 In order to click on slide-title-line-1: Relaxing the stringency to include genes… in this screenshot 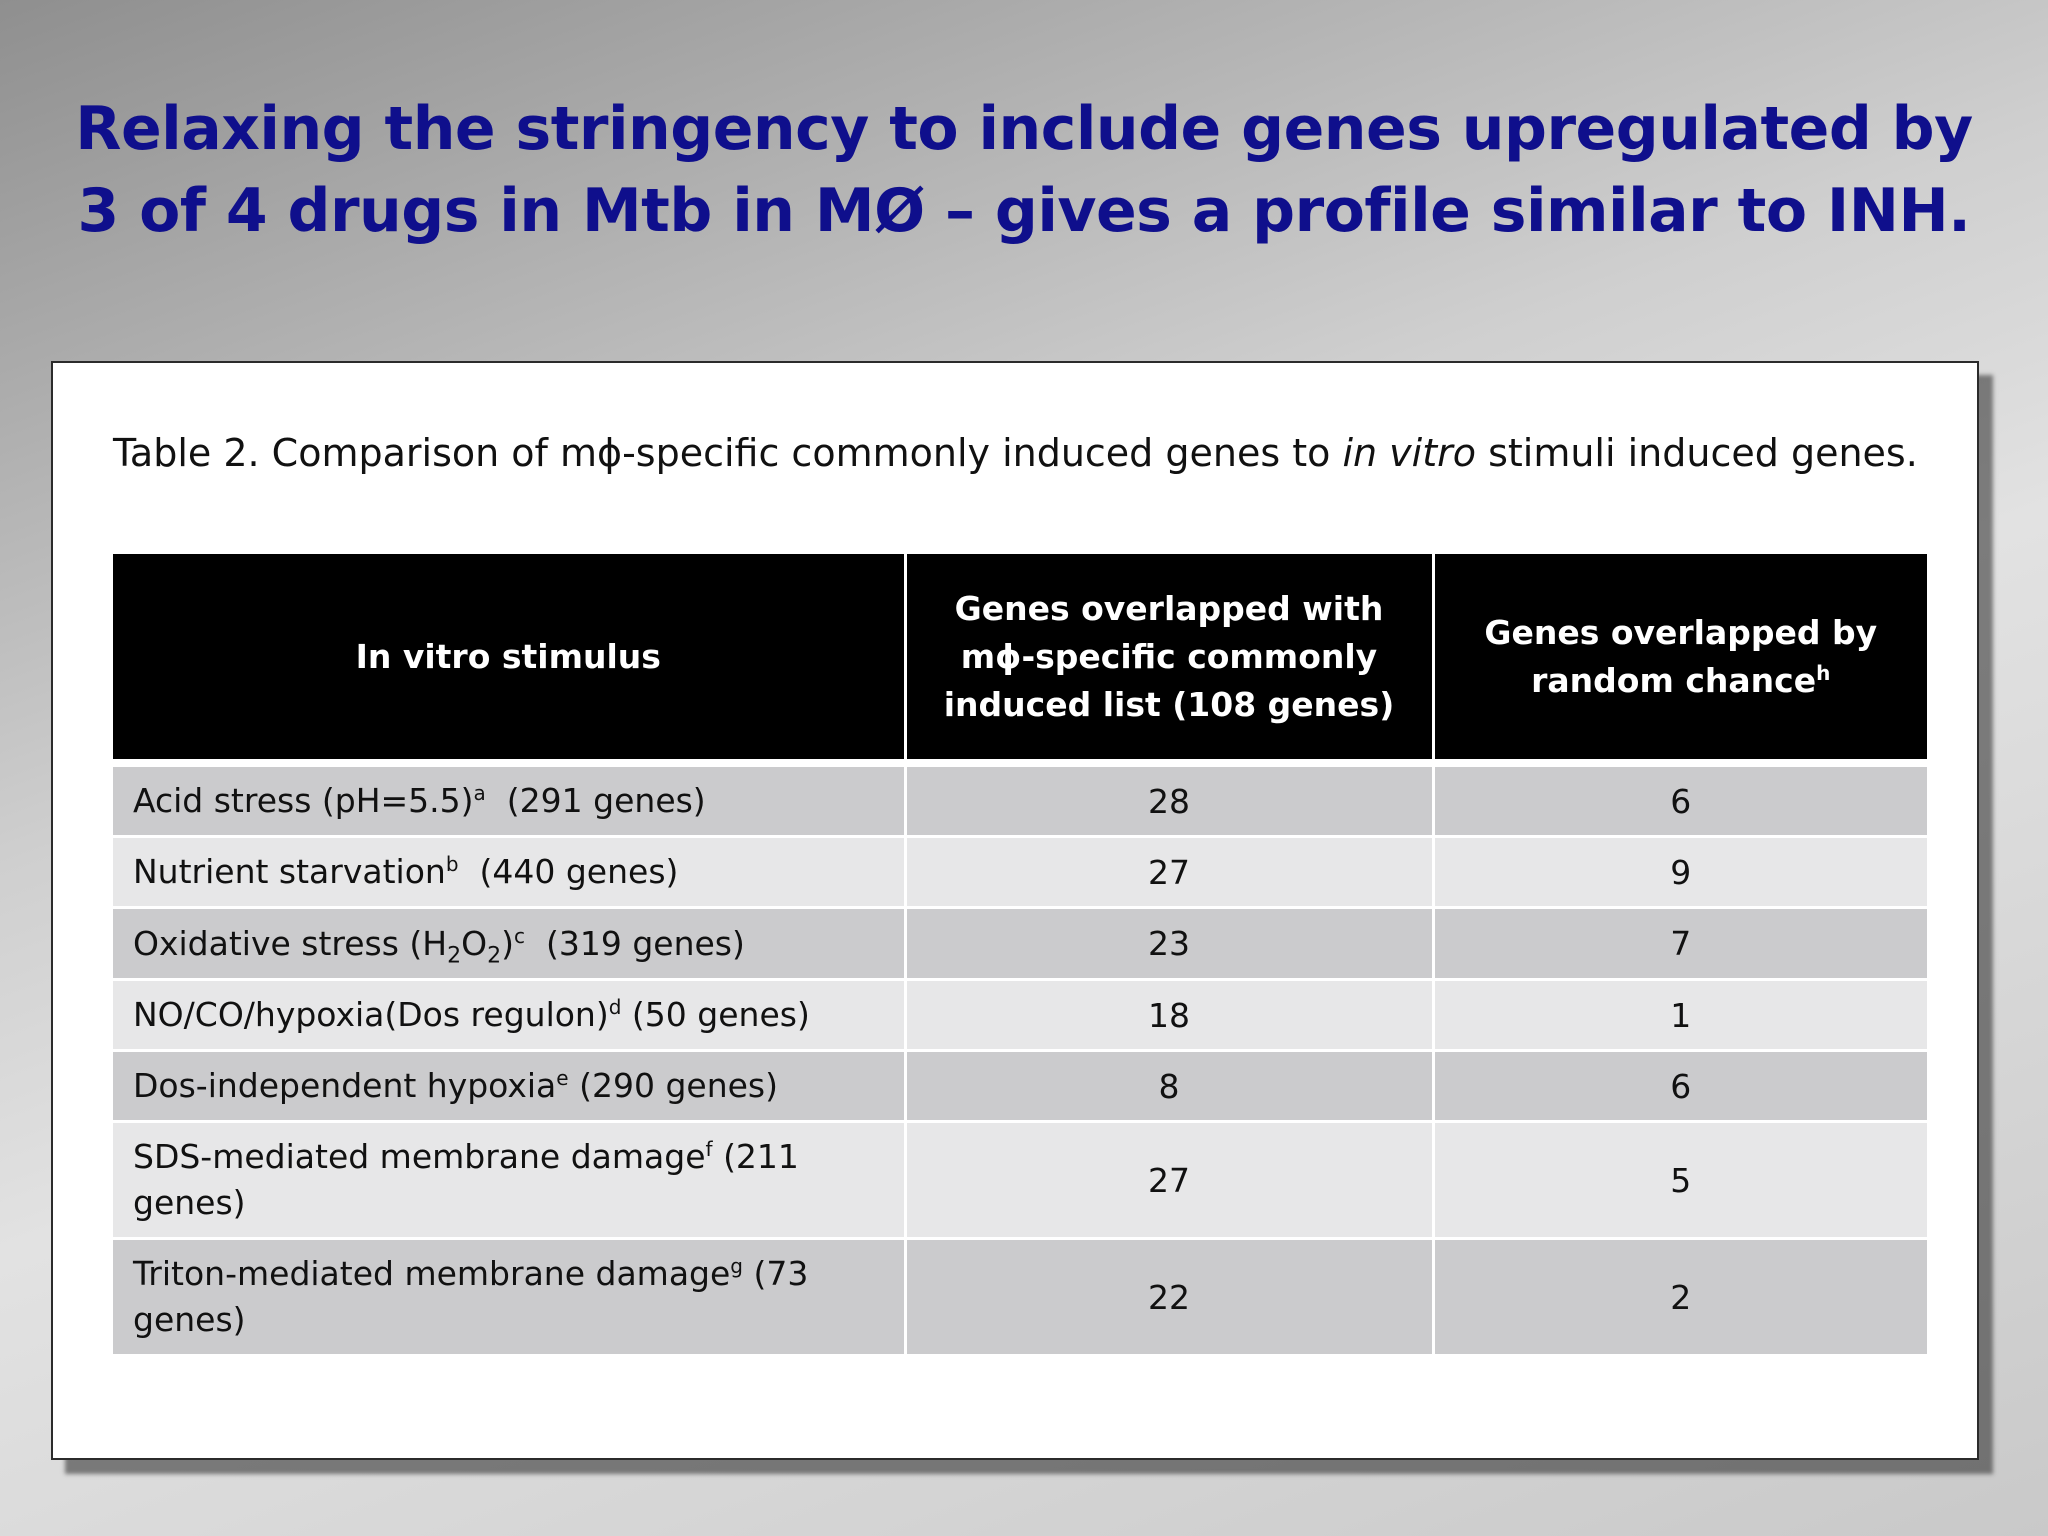, I will do `click(1024, 129)`.